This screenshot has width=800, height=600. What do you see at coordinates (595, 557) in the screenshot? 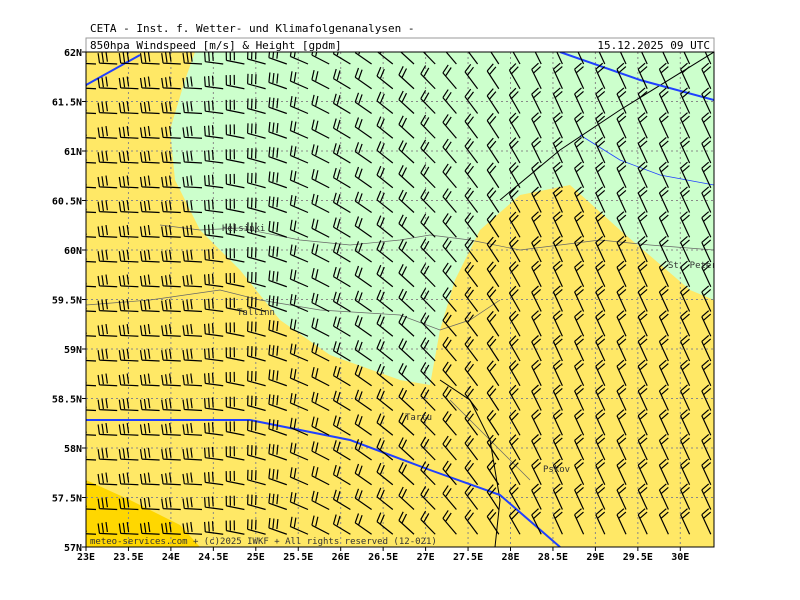
I see `lon-label: 29E` at bounding box center [595, 557].